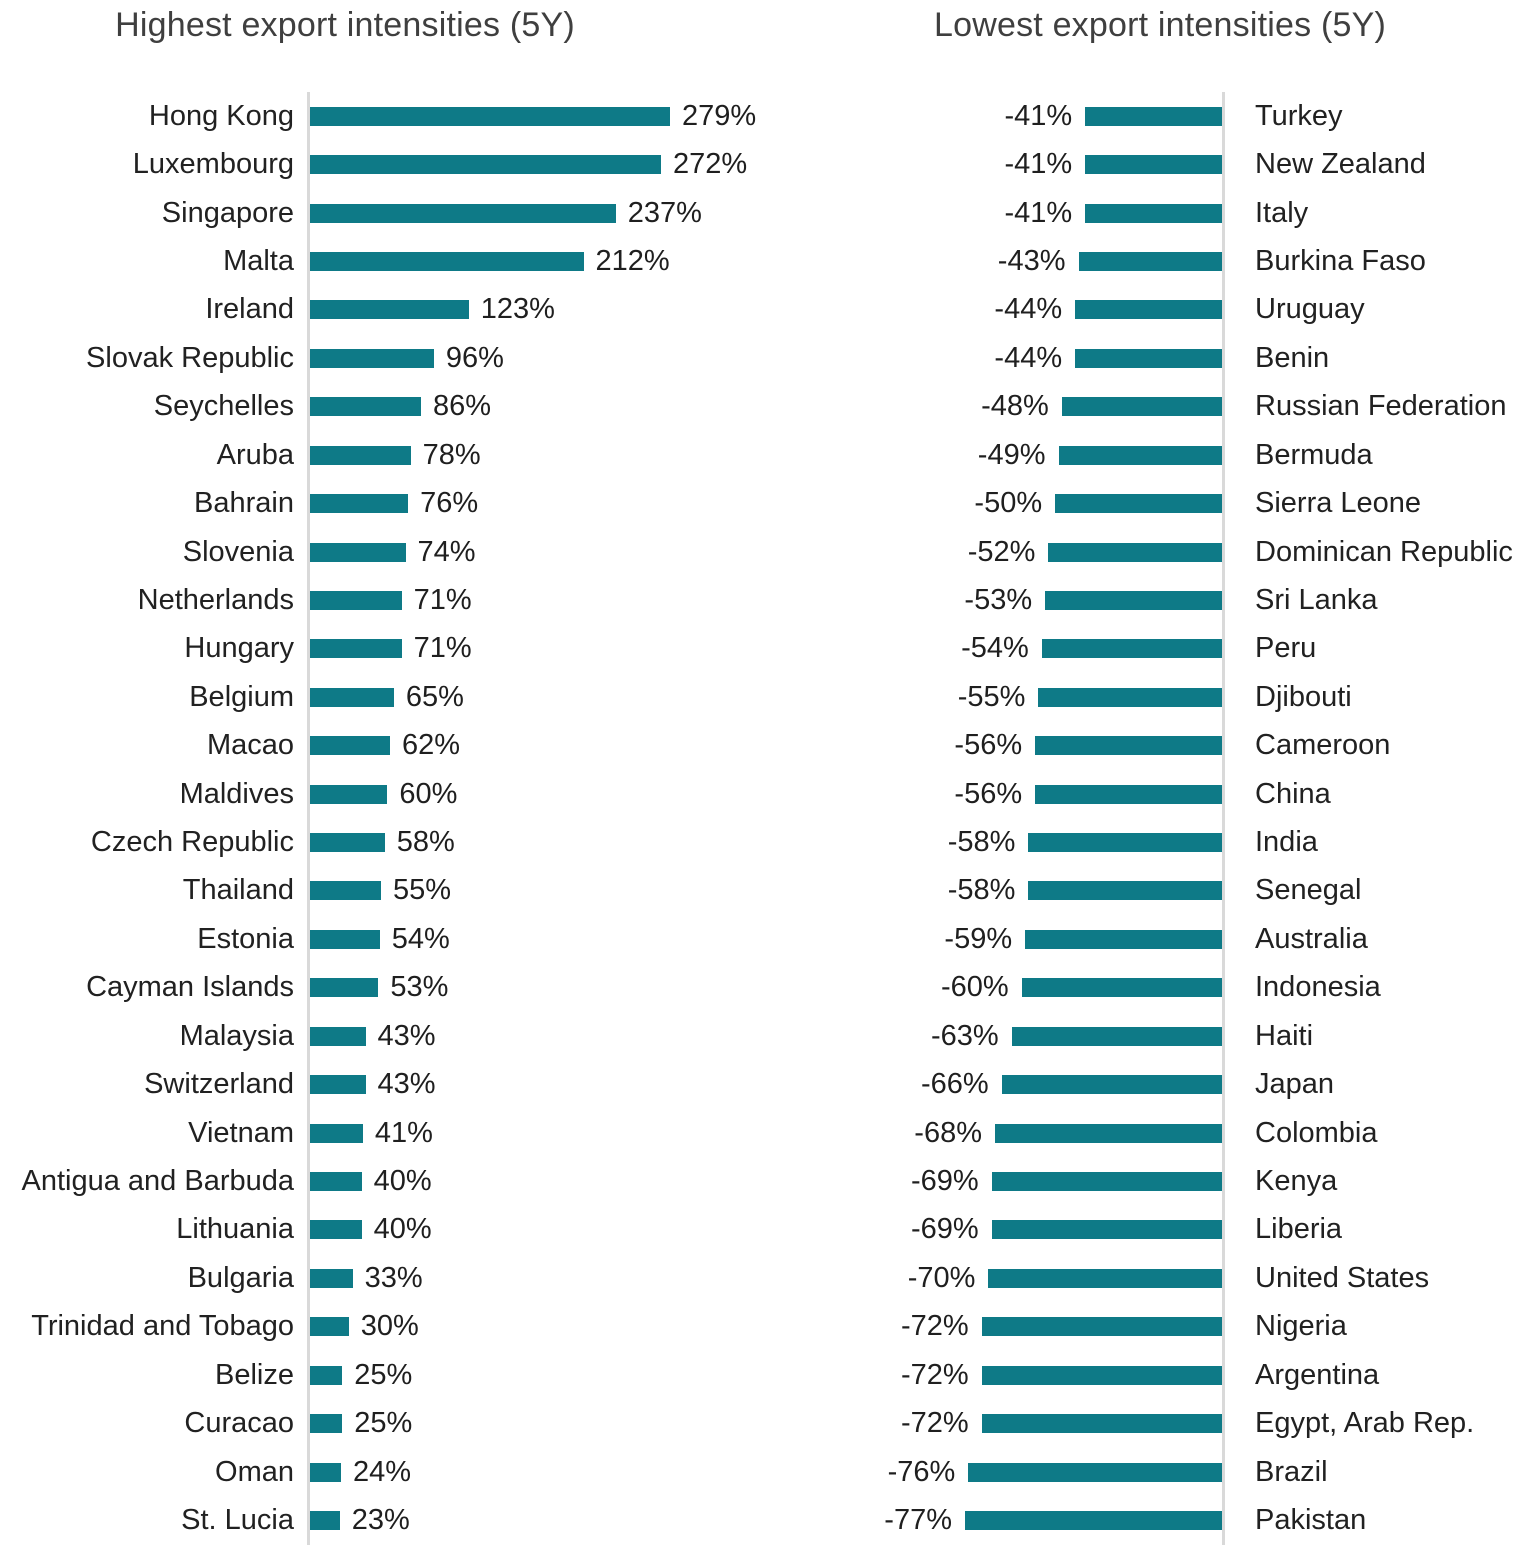  Describe the element at coordinates (238, 551) in the screenshot. I see `country-label: Slovenia` at that location.